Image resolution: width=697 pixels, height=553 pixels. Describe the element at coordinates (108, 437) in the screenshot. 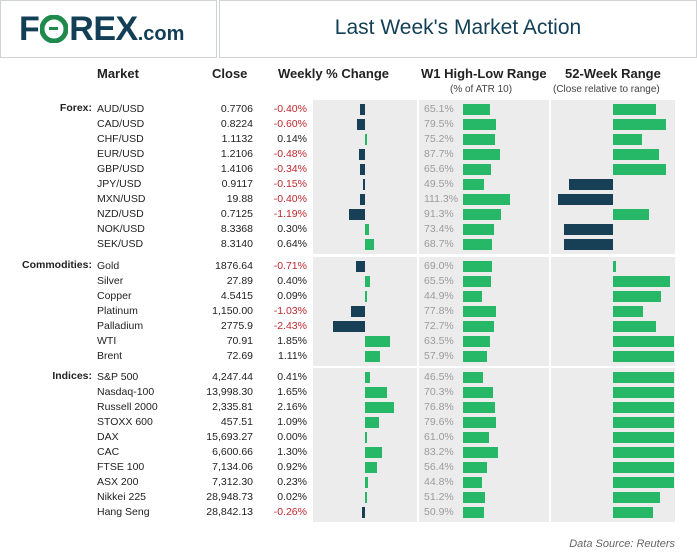

I see `market-name: DAX` at that location.